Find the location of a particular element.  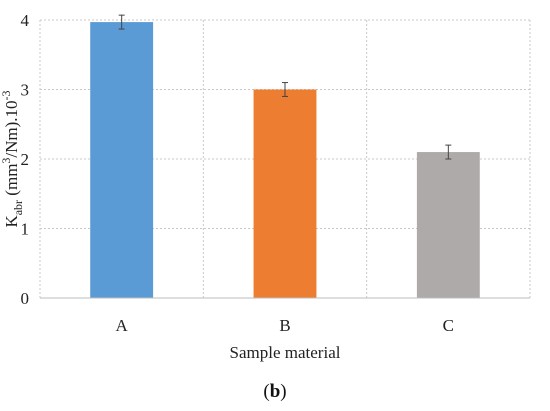

y-tick-label: 2 is located at coordinates (25, 159).